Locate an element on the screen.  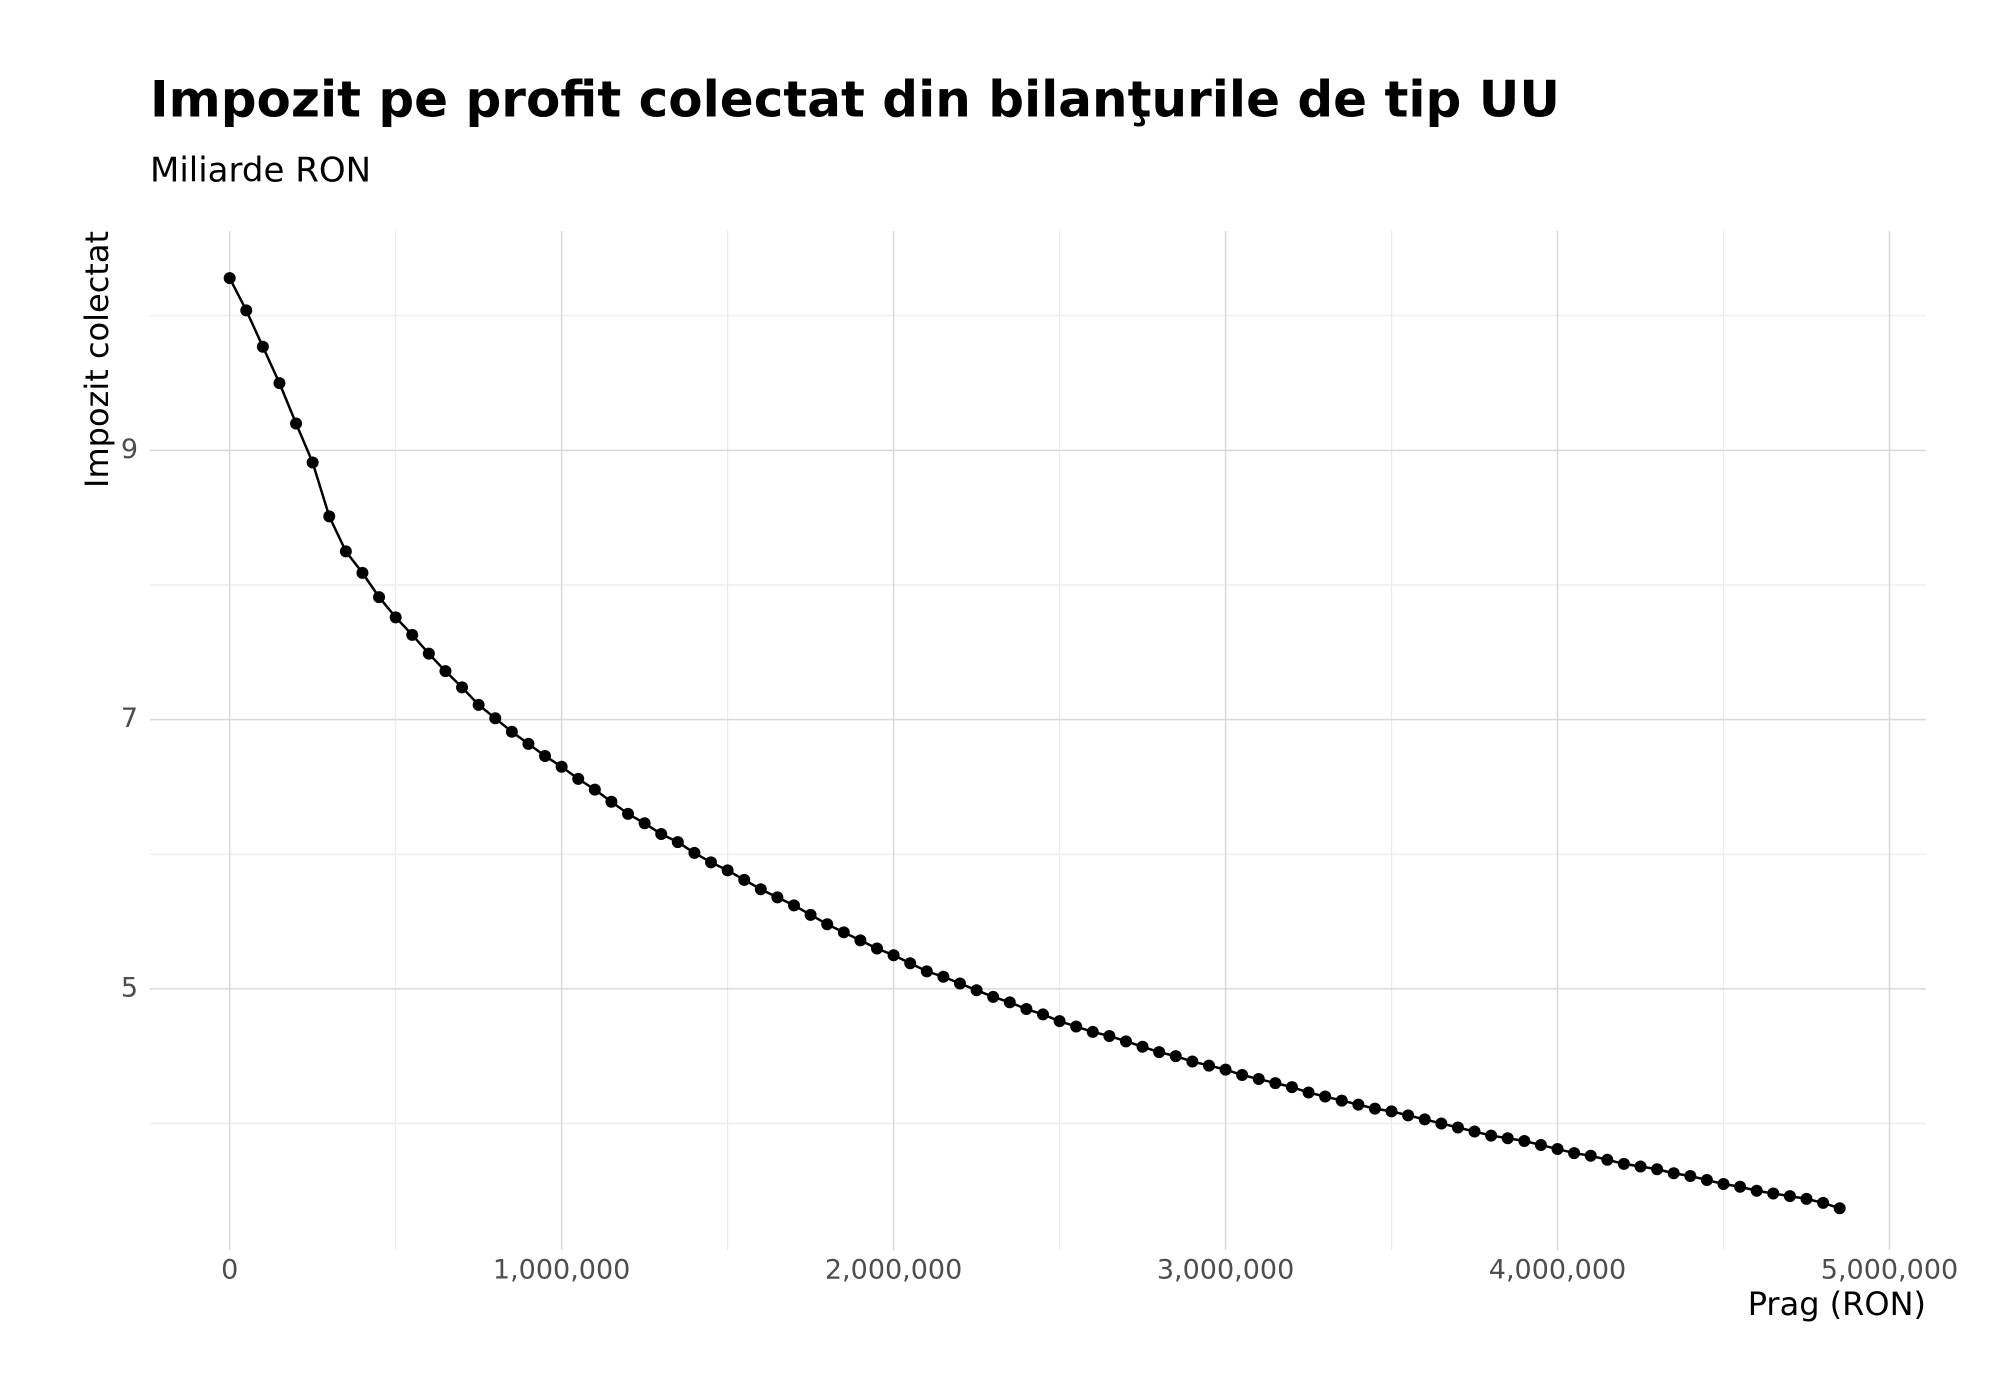
x-axis-title: Prag (RON) is located at coordinates (1837, 1304).